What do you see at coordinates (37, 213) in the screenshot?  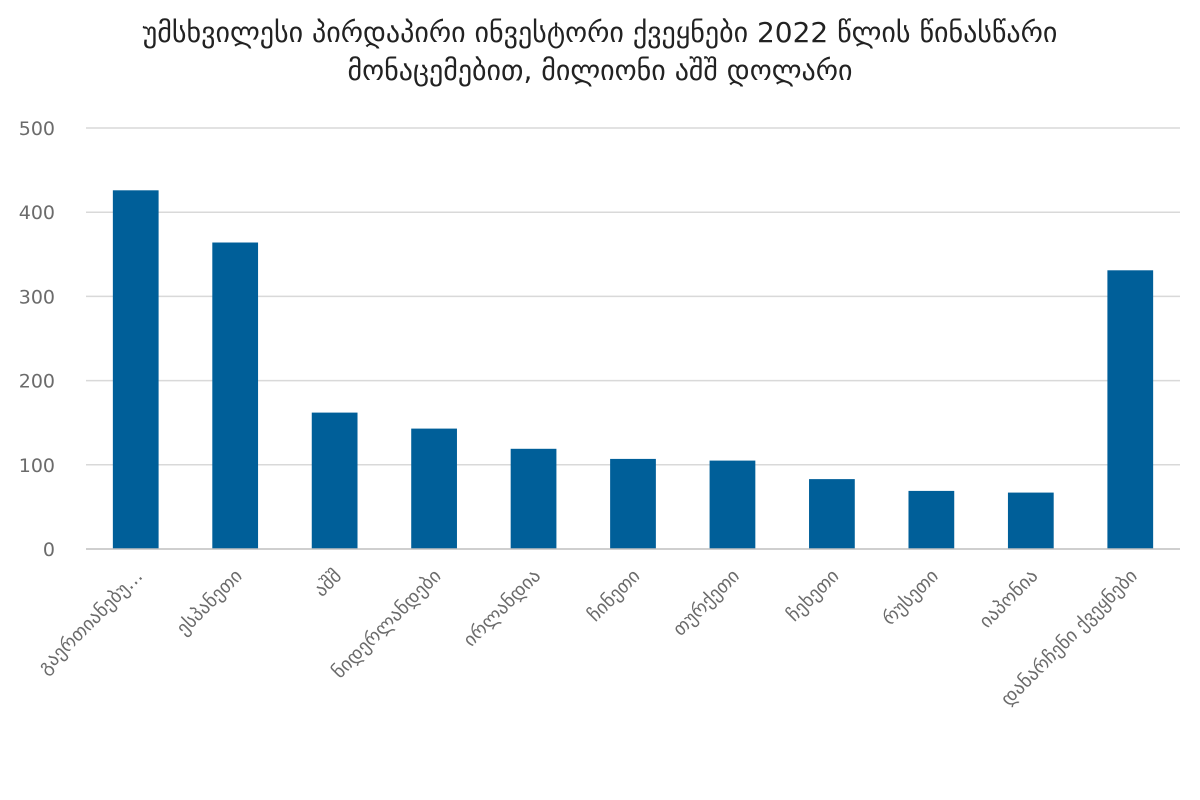 I see `y-tick-label: 400` at bounding box center [37, 213].